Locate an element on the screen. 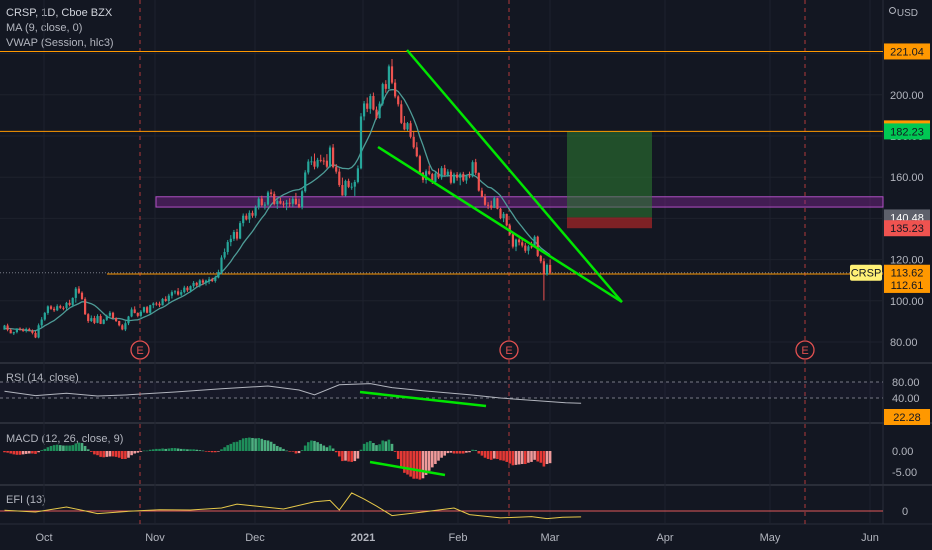 The image size is (932, 550). macd-divergence-line is located at coordinates (407, 468).